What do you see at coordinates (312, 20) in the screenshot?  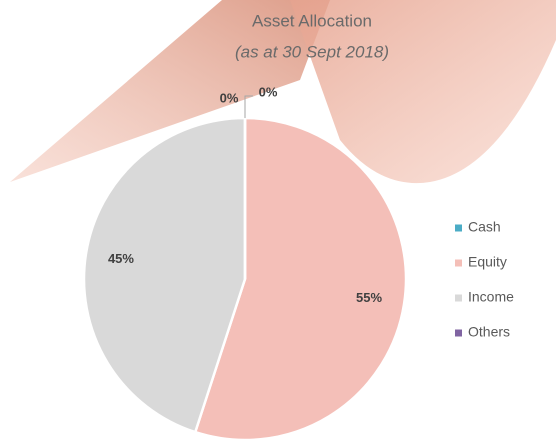 I see `chart-title: Asset Allocation` at bounding box center [312, 20].